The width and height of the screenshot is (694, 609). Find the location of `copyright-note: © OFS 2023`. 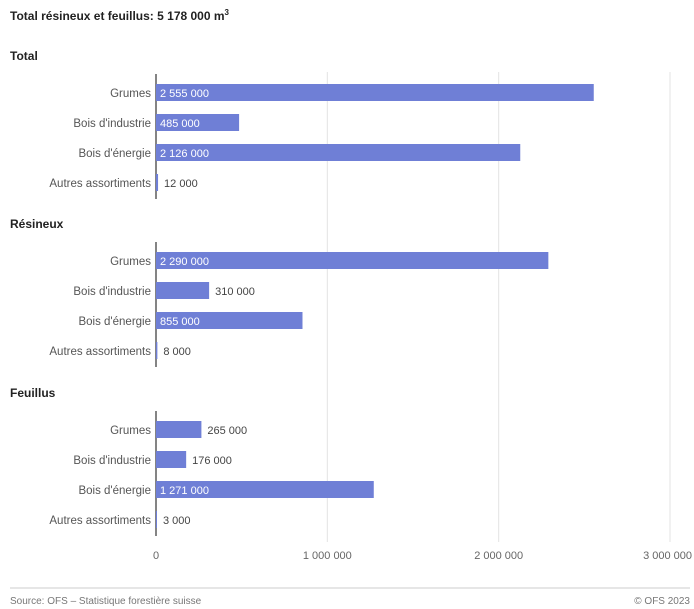

copyright-note: © OFS 2023 is located at coordinates (662, 601).